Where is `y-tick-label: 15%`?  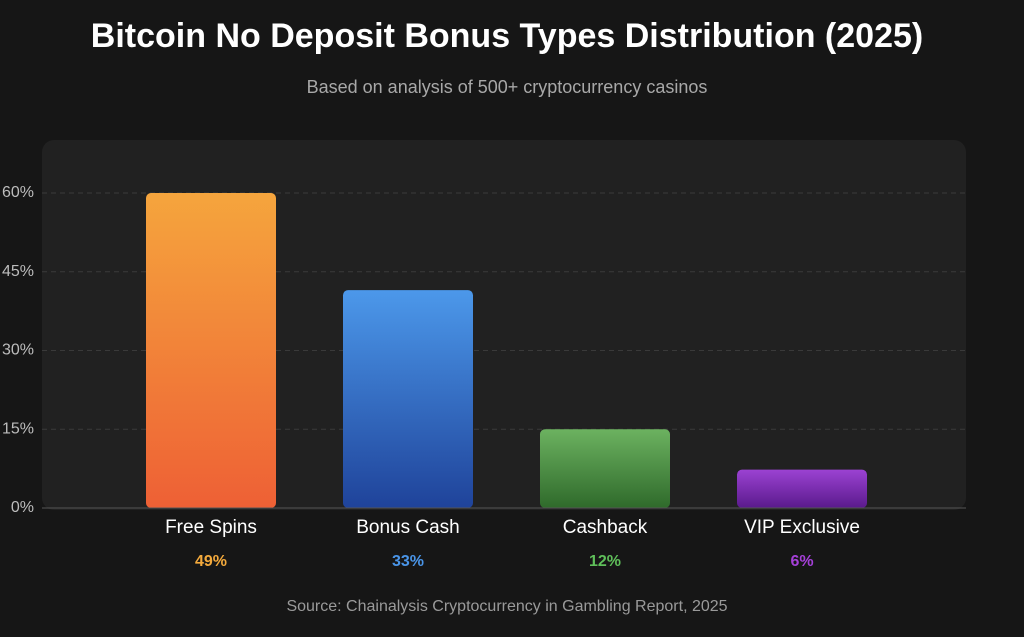
y-tick-label: 15% is located at coordinates (18, 428).